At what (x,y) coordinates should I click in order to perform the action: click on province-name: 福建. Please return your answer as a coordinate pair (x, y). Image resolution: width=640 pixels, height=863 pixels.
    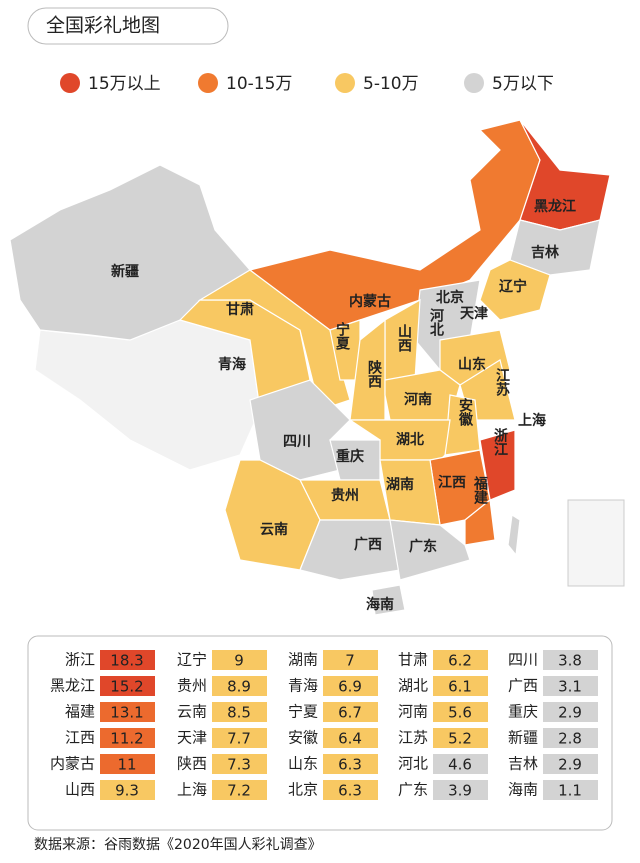
    Looking at the image, I should click on (80, 712).